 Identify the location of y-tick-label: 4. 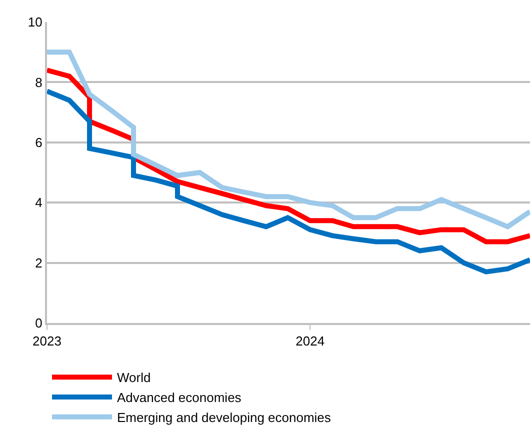
(38, 202).